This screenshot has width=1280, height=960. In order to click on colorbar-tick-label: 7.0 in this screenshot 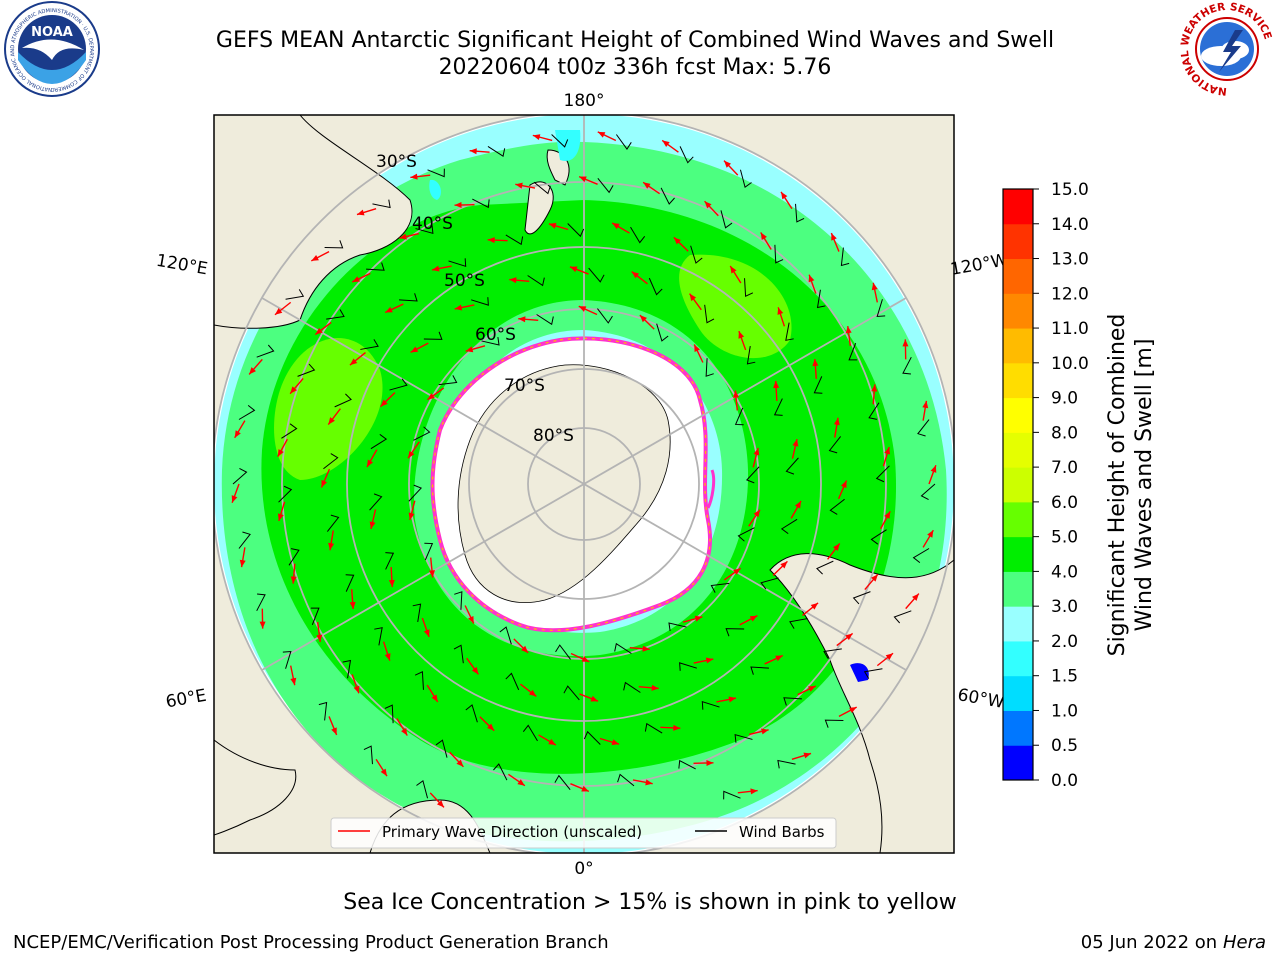, I will do `click(1064, 468)`.